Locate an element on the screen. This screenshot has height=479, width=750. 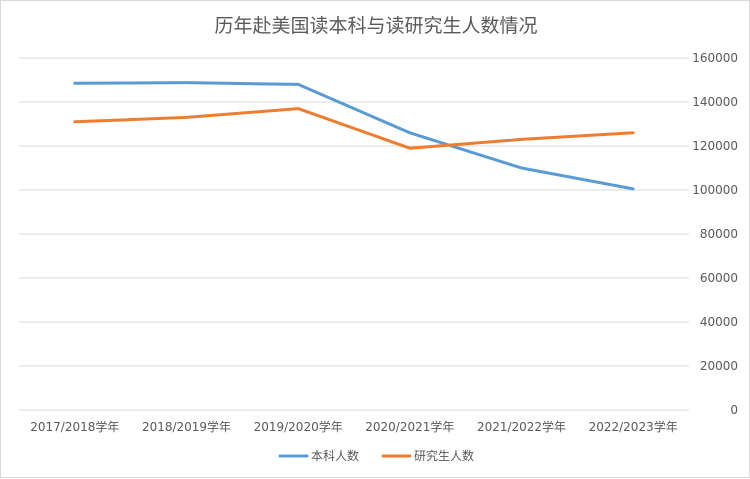
y-tick-label: 120000 is located at coordinates (715, 146).